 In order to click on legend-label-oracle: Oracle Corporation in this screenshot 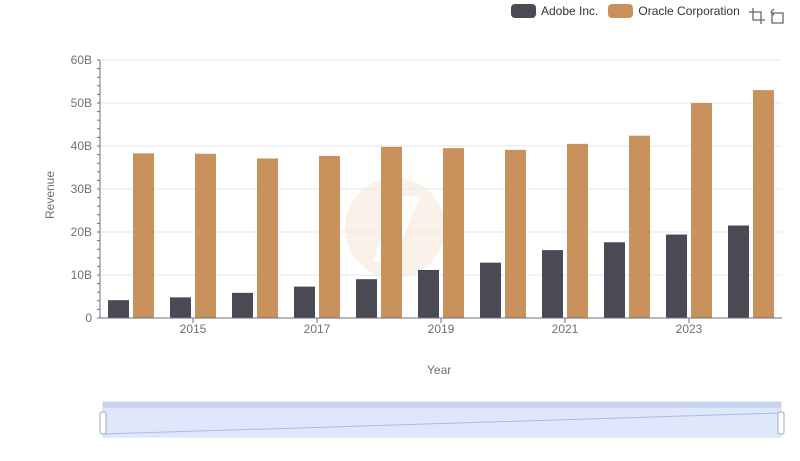, I will do `click(689, 11)`.